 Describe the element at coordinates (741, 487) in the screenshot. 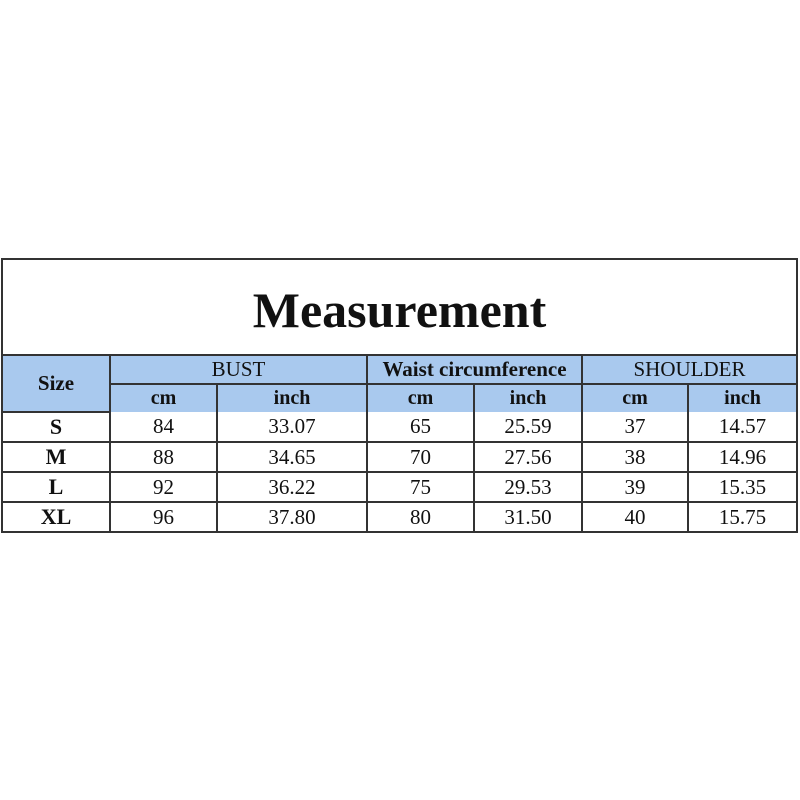

I see `value-cell: 15.35` at that location.